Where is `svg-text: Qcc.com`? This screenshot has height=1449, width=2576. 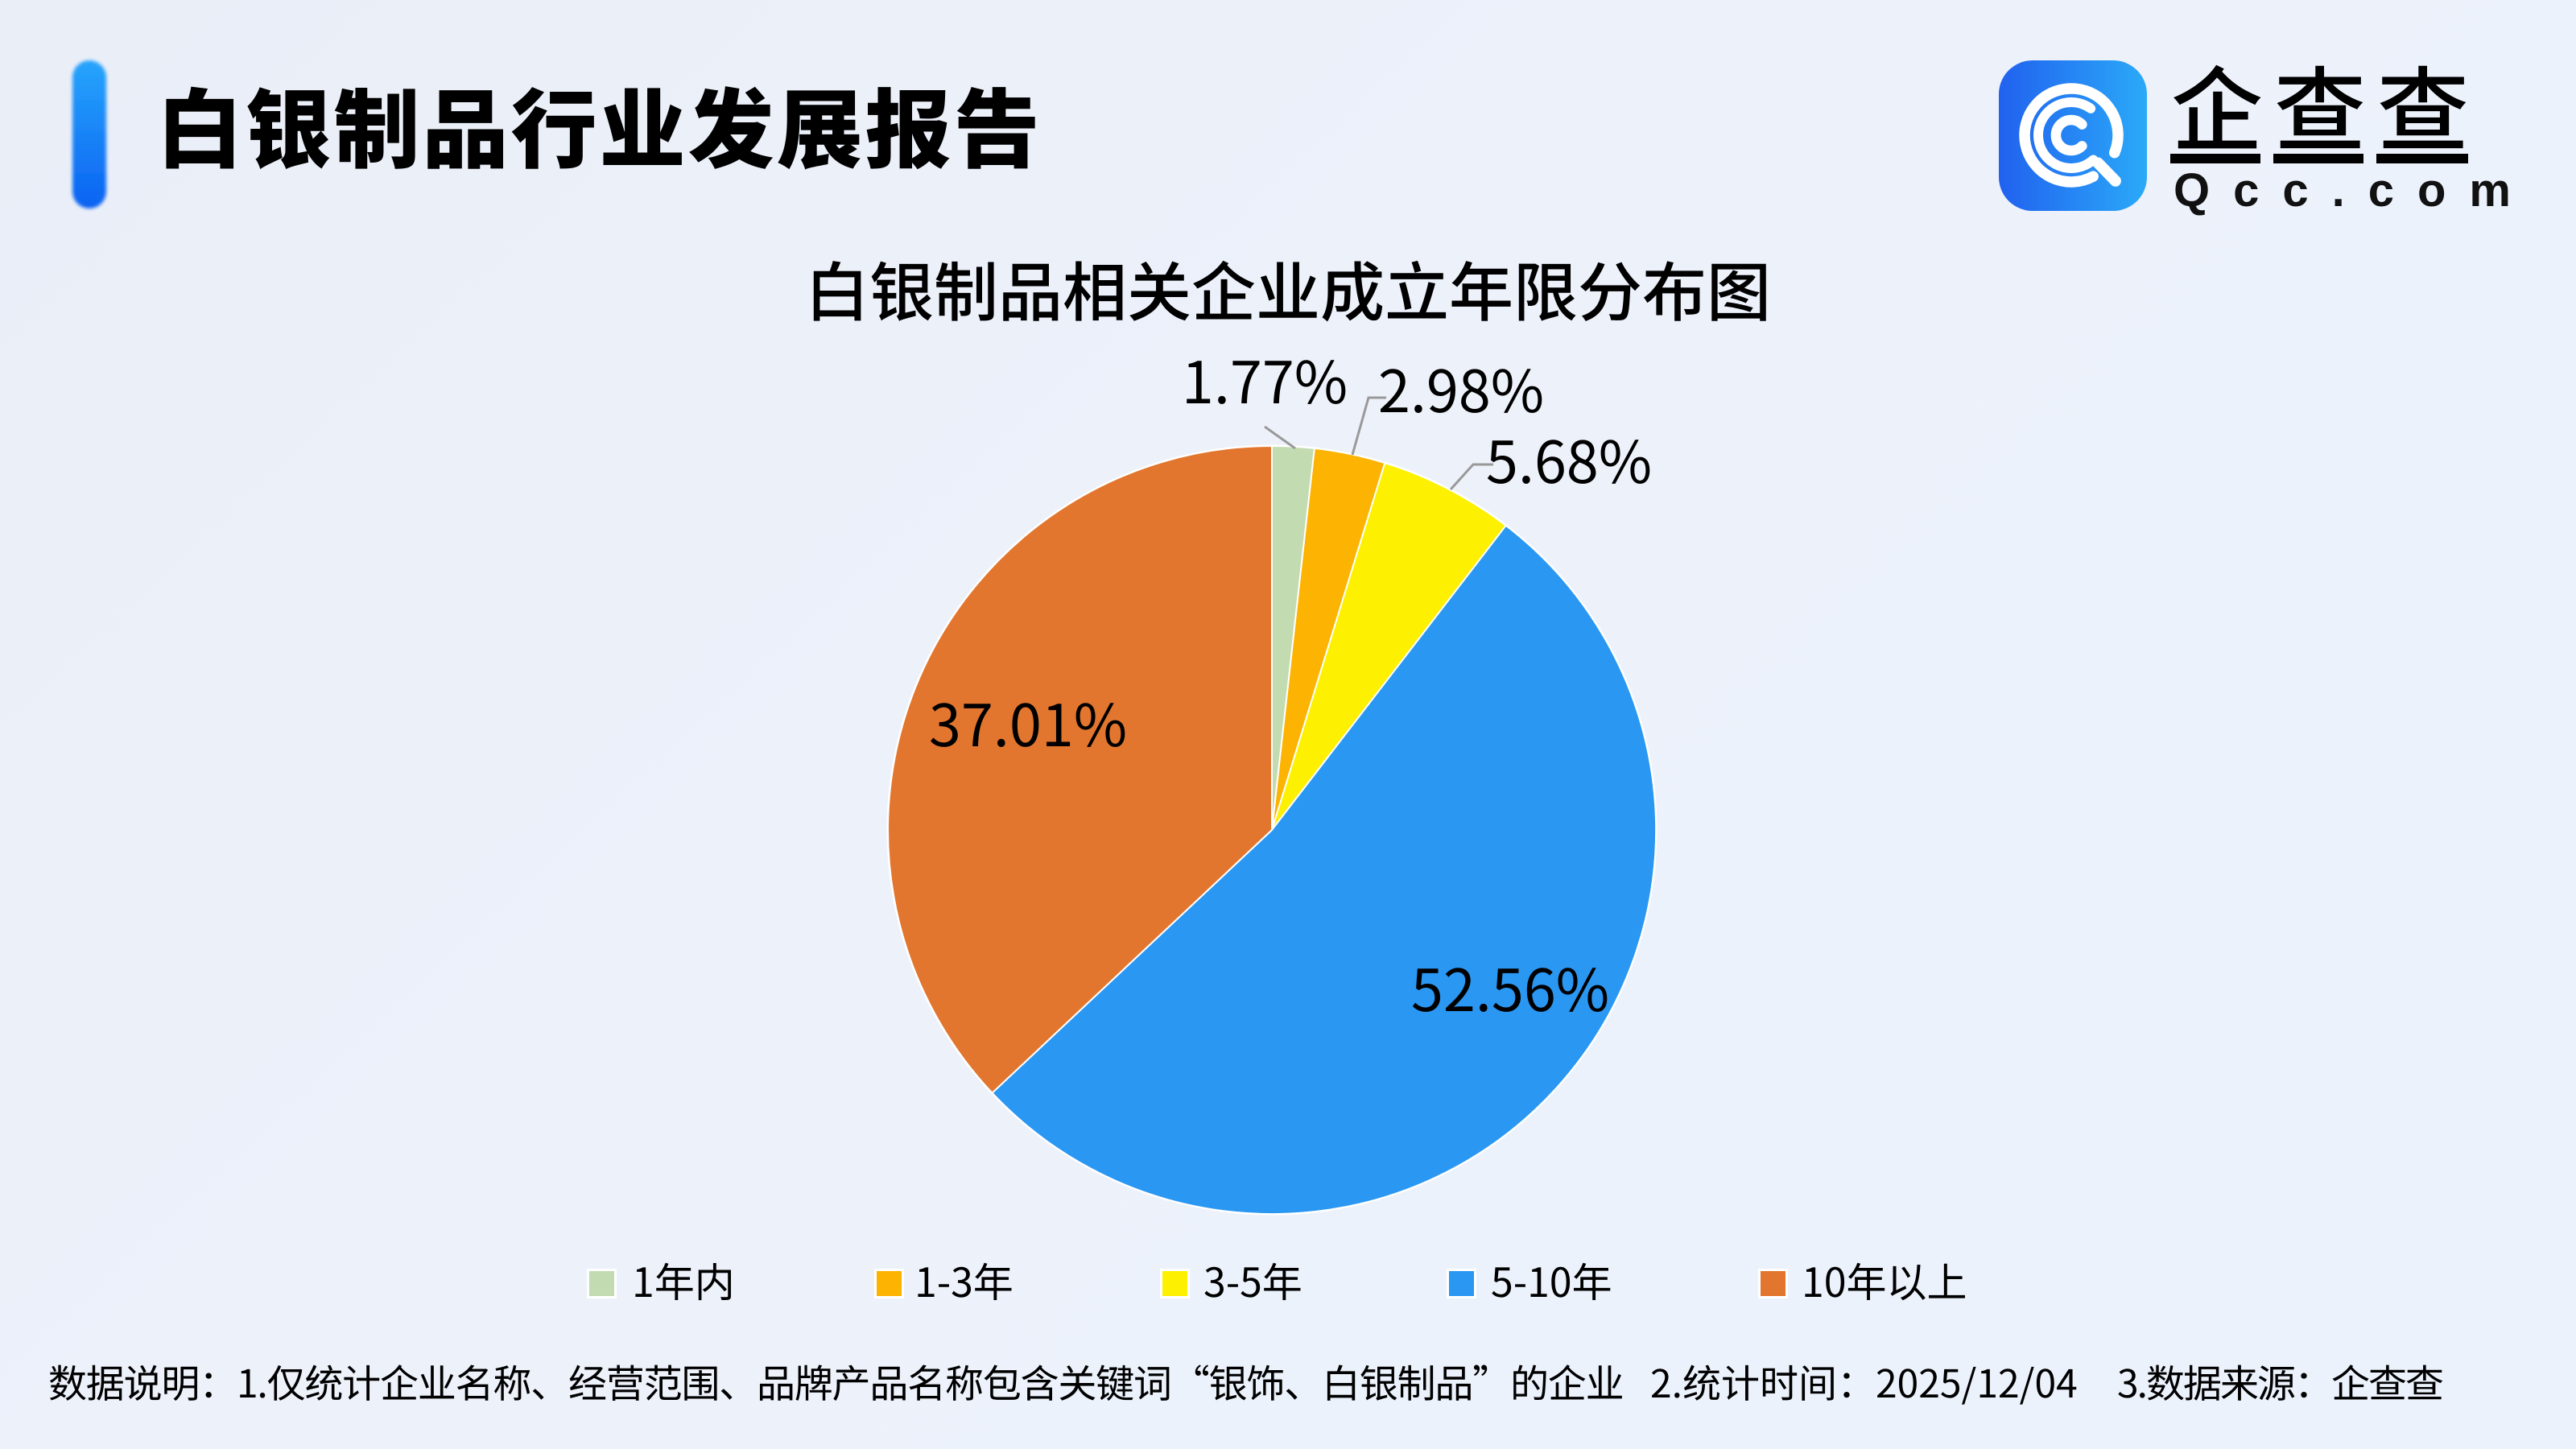
svg-text: Qcc.com is located at coordinates (2354, 190).